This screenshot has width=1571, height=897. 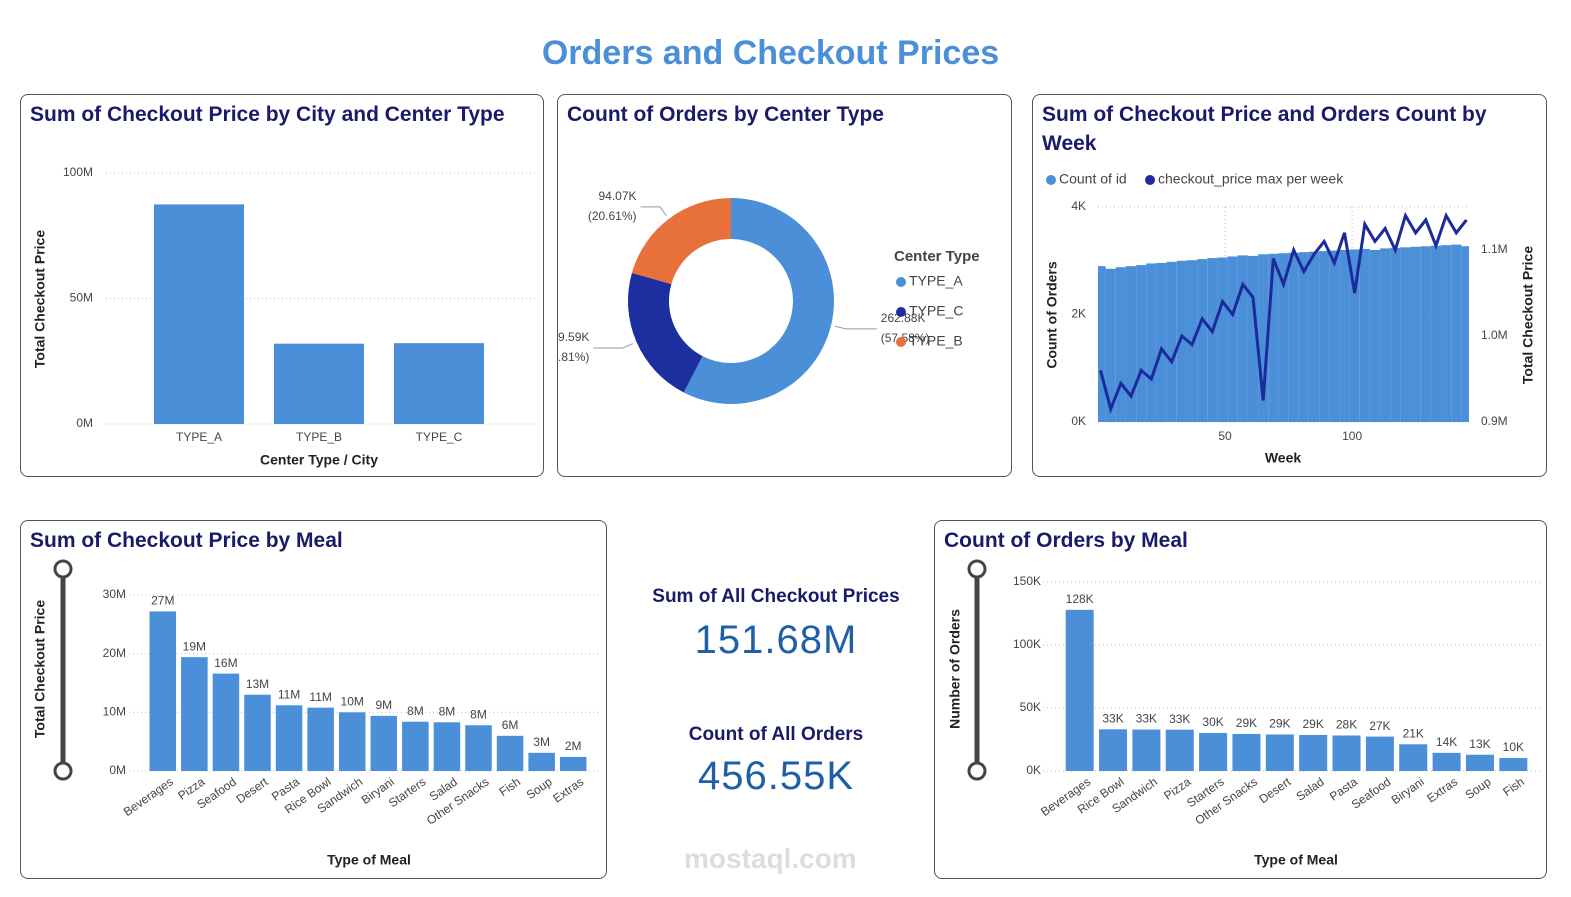 I want to click on axis-title: Center Type / City, so click(x=319, y=460).